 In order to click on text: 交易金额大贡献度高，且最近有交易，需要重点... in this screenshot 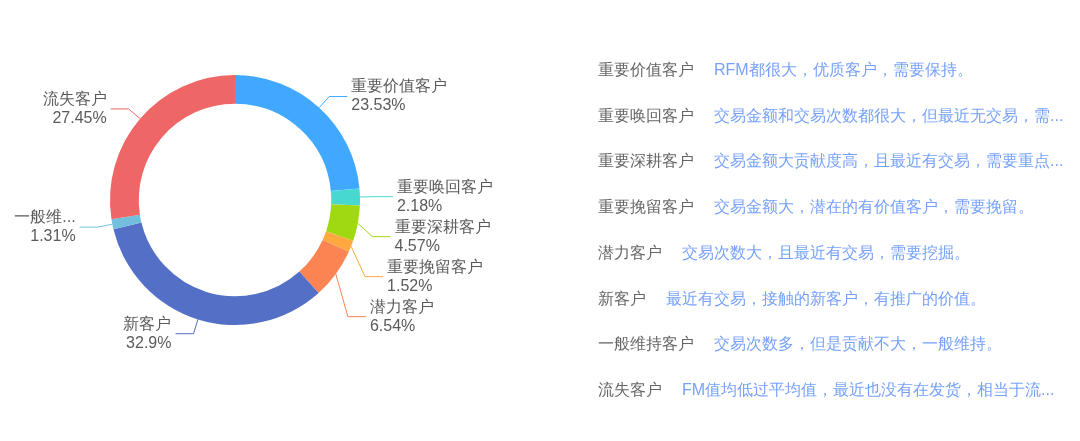, I will do `click(889, 161)`.